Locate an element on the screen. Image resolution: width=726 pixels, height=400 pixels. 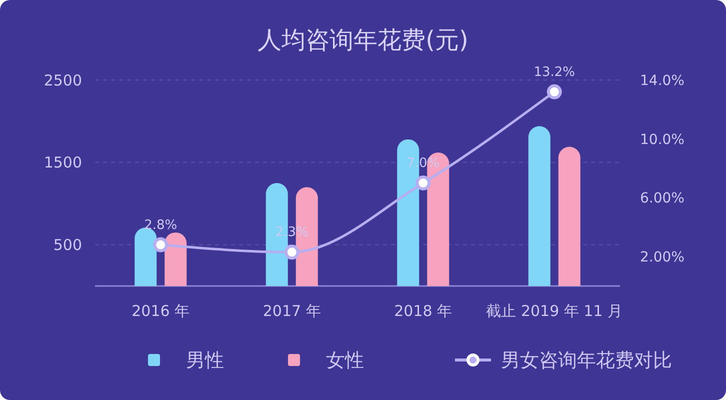
y-tick-label: 2500 is located at coordinates (63, 80).